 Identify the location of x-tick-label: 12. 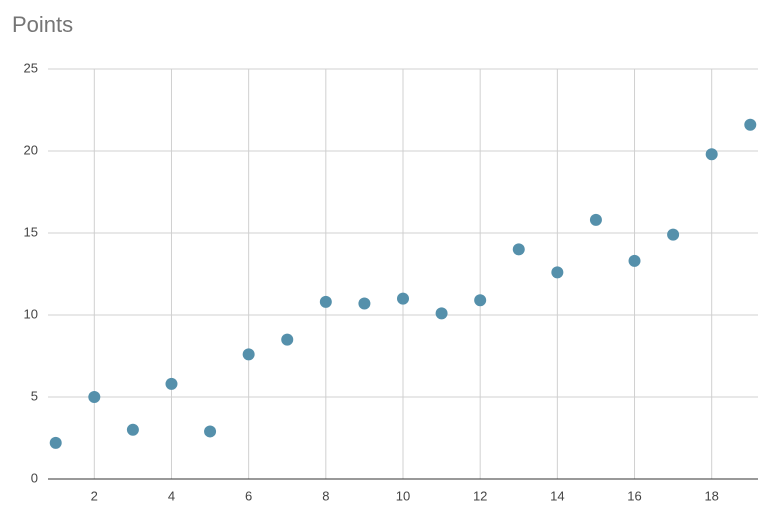
(480, 495).